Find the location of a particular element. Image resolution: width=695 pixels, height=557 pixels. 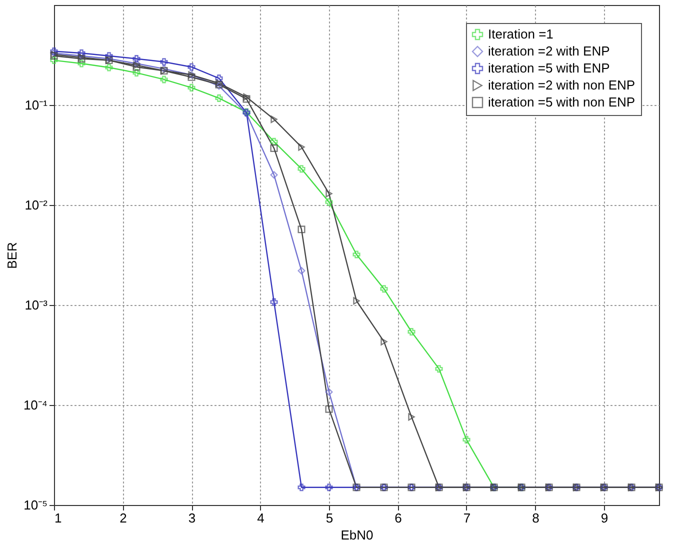

y-tick-label: 10⁻² is located at coordinates (36, 205).